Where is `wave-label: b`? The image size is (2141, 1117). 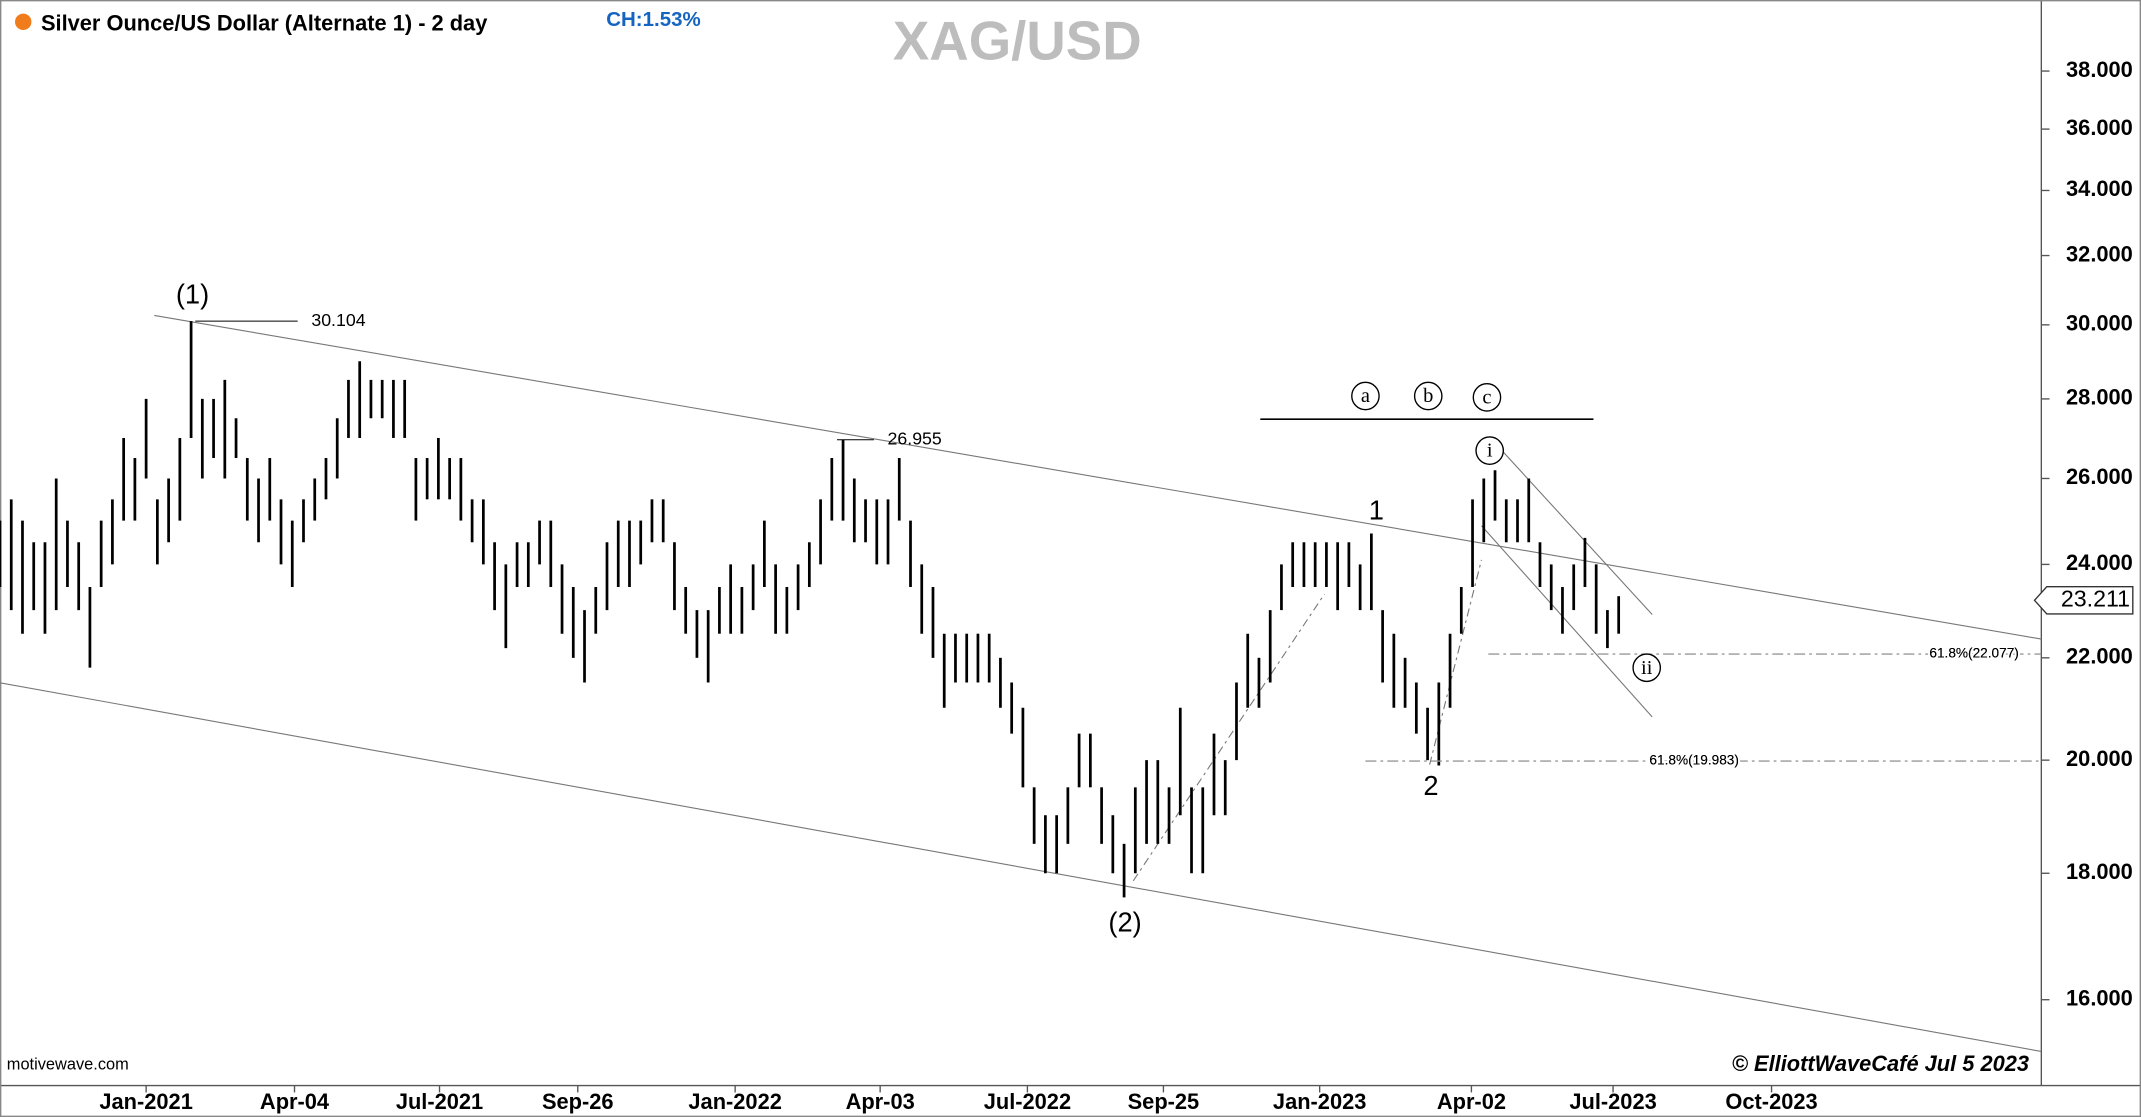
wave-label: b is located at coordinates (1428, 396).